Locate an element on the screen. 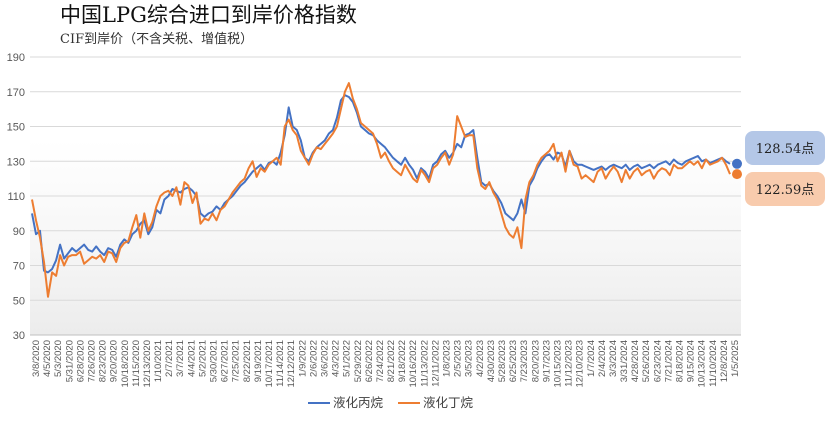 The width and height of the screenshot is (830, 421). y-tick-label: 30 is located at coordinates (19, 336).